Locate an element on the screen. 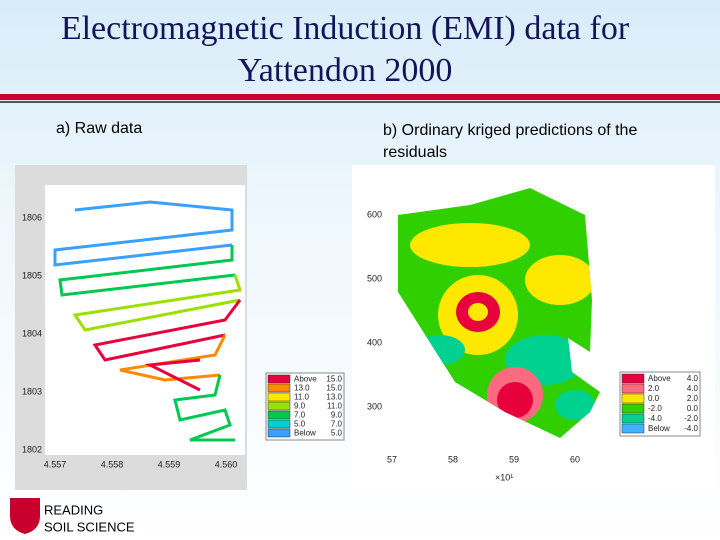 This screenshot has height=540, width=720. y-tick-label: 400 is located at coordinates (374, 342).